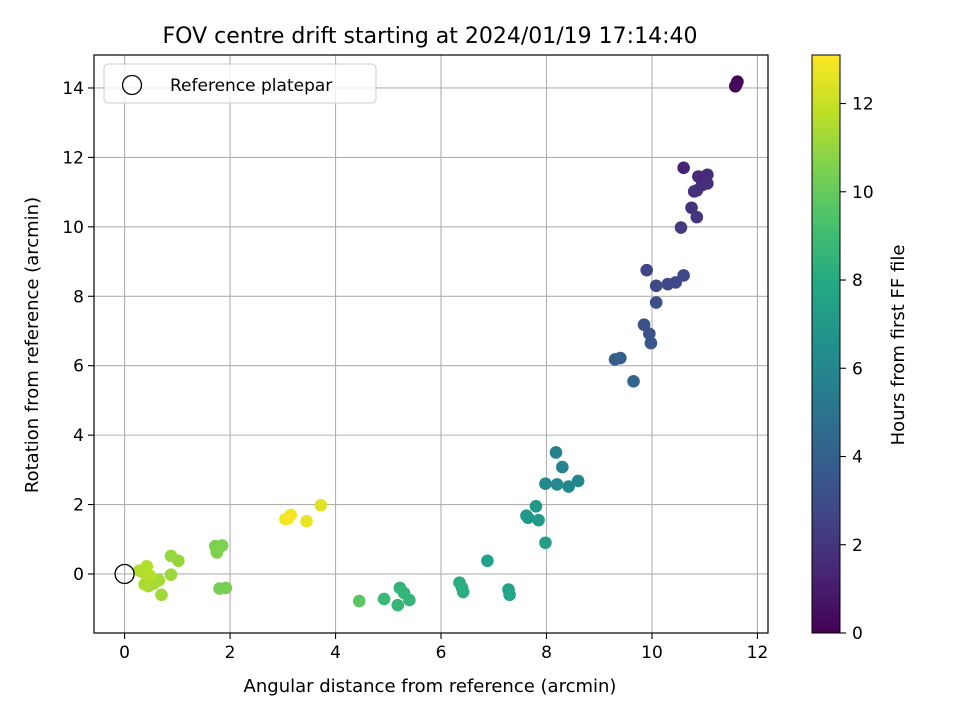 The width and height of the screenshot is (960, 720). What do you see at coordinates (857, 281) in the screenshot?
I see `colorbar-tick-label: 8` at bounding box center [857, 281].